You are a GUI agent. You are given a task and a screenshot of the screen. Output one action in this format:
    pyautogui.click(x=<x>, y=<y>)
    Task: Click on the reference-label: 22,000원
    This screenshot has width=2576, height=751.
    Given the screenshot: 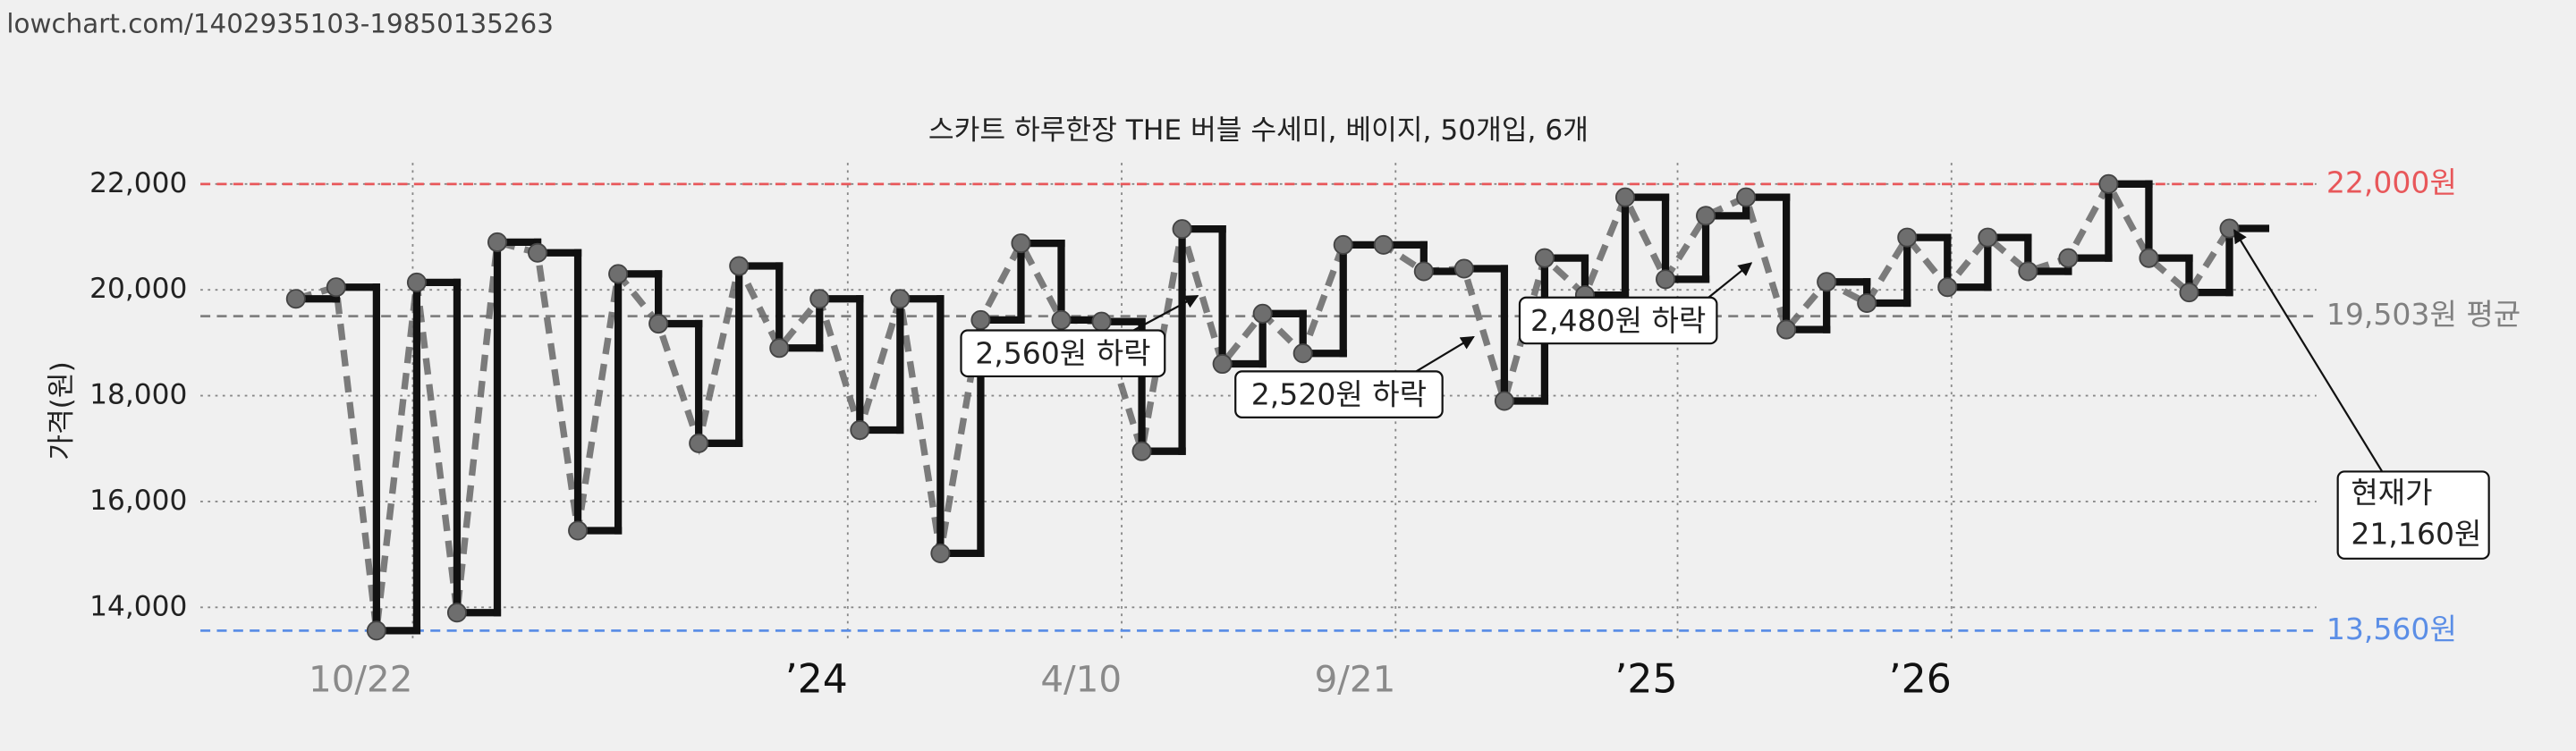 What is the action you would take?
    pyautogui.click(x=2391, y=182)
    